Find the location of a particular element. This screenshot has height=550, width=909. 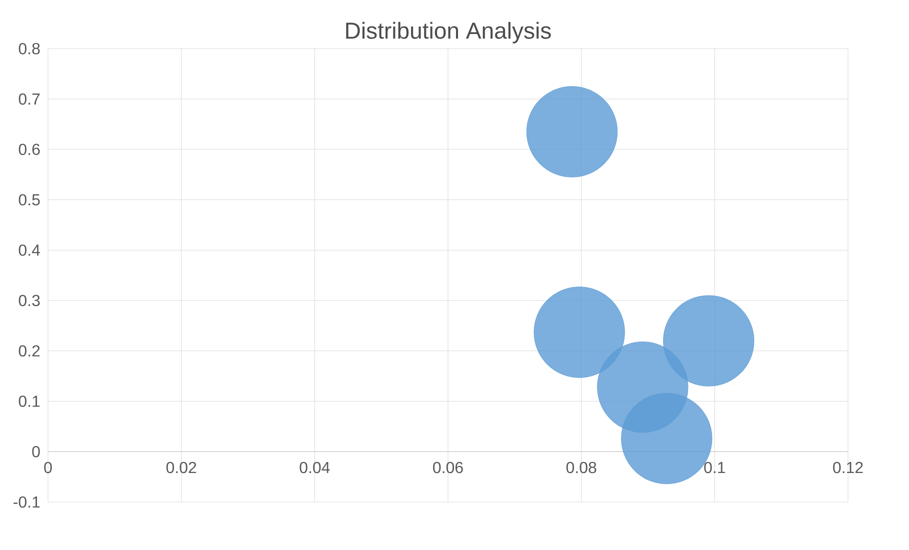

y-tick-label: 0 is located at coordinates (36, 452).